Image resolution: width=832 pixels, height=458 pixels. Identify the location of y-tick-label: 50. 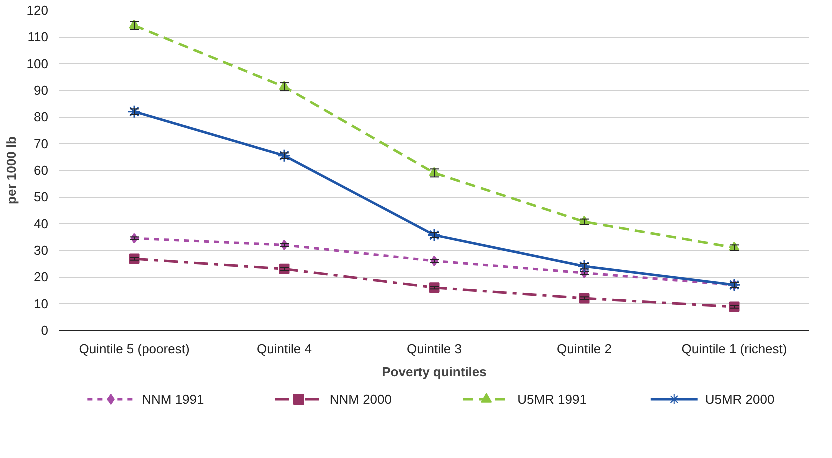
(41, 197).